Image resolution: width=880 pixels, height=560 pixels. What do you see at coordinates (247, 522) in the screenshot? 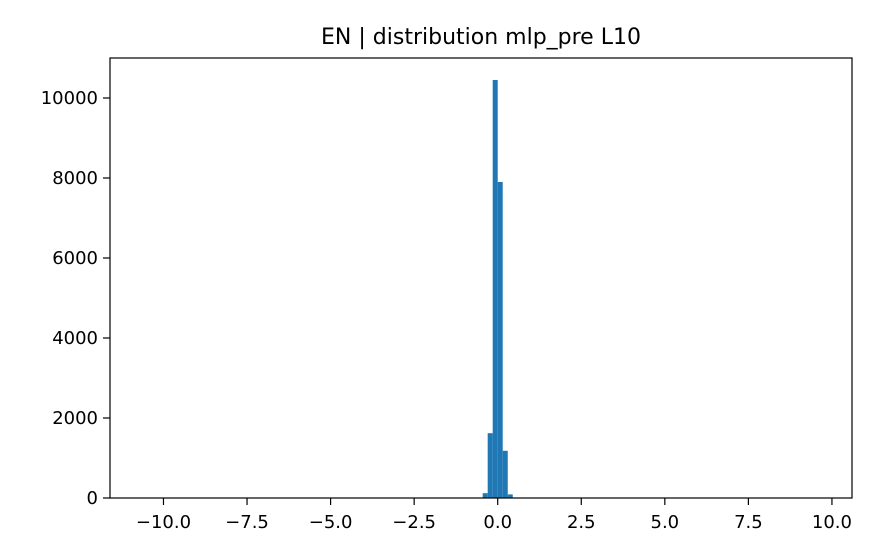
I see `x-tick-label: −7.5` at bounding box center [247, 522].